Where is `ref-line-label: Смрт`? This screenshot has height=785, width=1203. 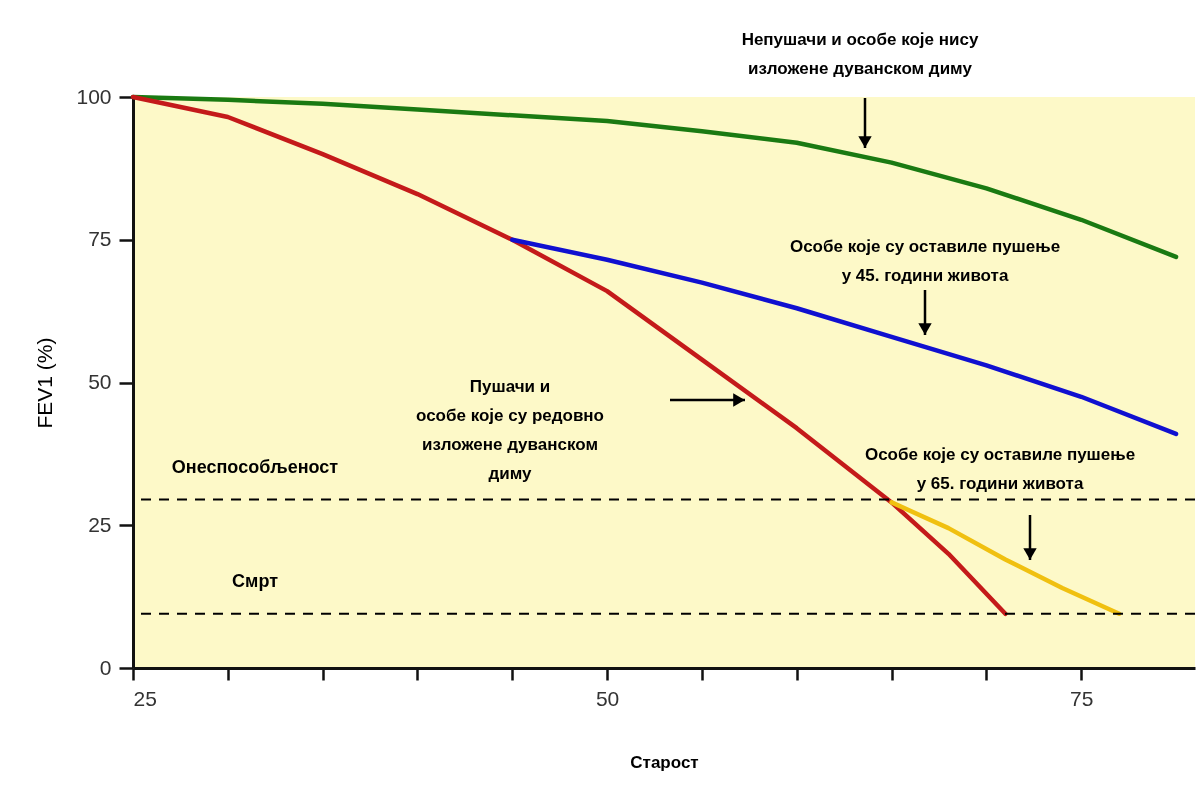 ref-line-label: Смрт is located at coordinates (255, 580).